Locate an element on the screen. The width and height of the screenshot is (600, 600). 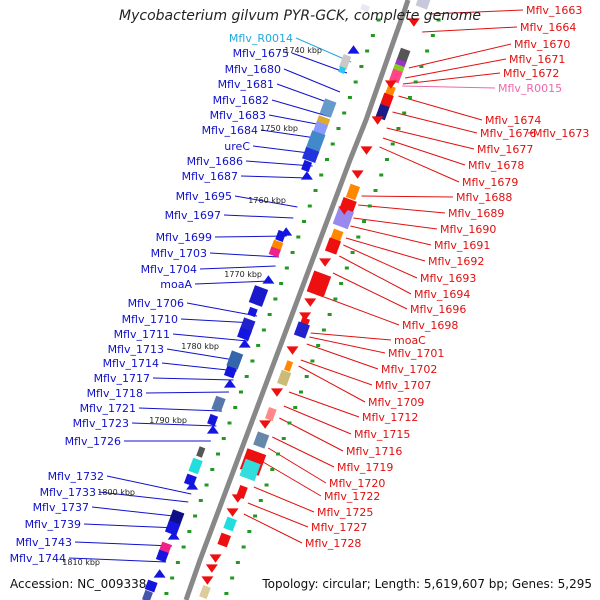
left-gene-label: Mflv_1721 is located at coordinates (108, 408).